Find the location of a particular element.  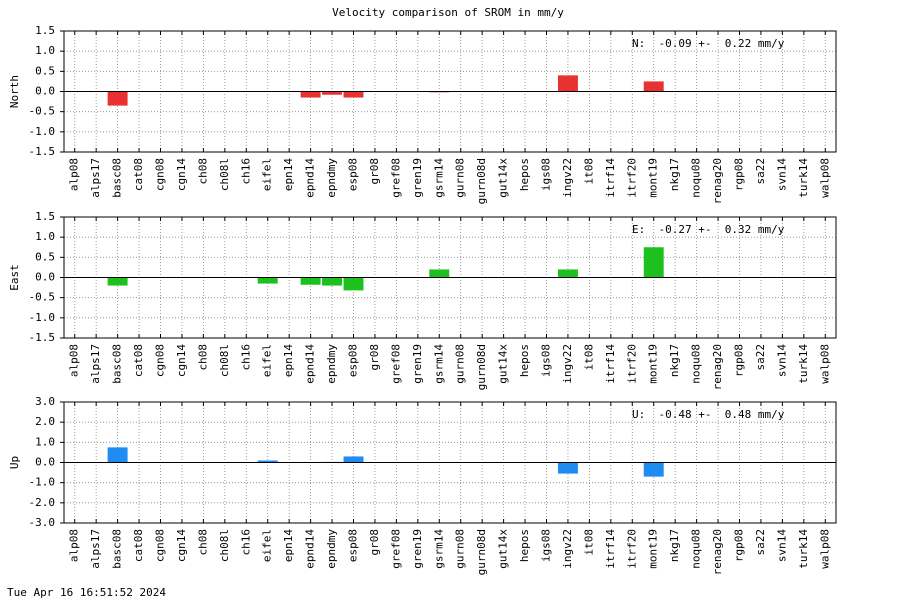

x-tick-label: nkg17 is located at coordinates (674, 174).